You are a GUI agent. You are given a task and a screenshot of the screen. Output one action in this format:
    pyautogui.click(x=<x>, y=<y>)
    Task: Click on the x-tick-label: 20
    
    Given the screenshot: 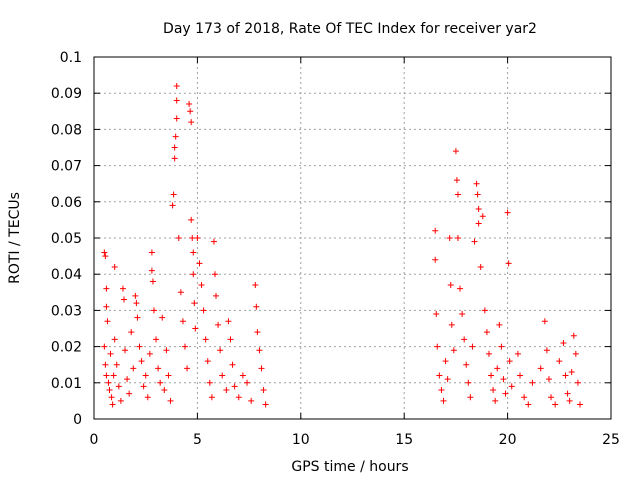 What is the action you would take?
    pyautogui.click(x=508, y=440)
    